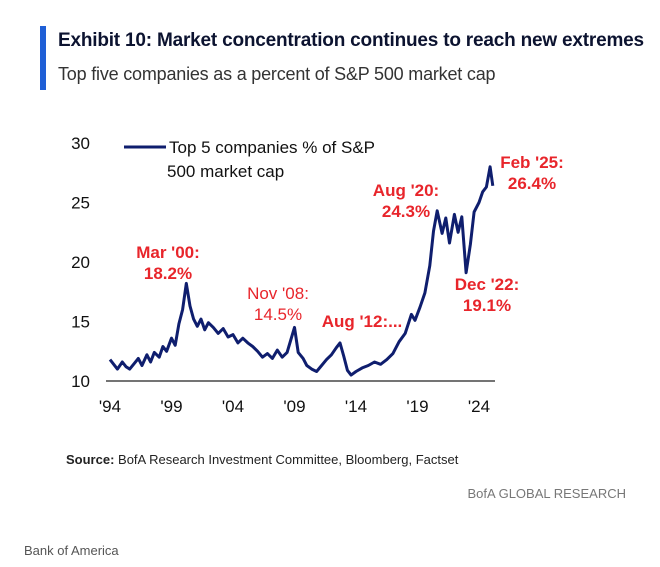 The width and height of the screenshot is (660, 567). I want to click on x-tick-label: '09, so click(294, 406).